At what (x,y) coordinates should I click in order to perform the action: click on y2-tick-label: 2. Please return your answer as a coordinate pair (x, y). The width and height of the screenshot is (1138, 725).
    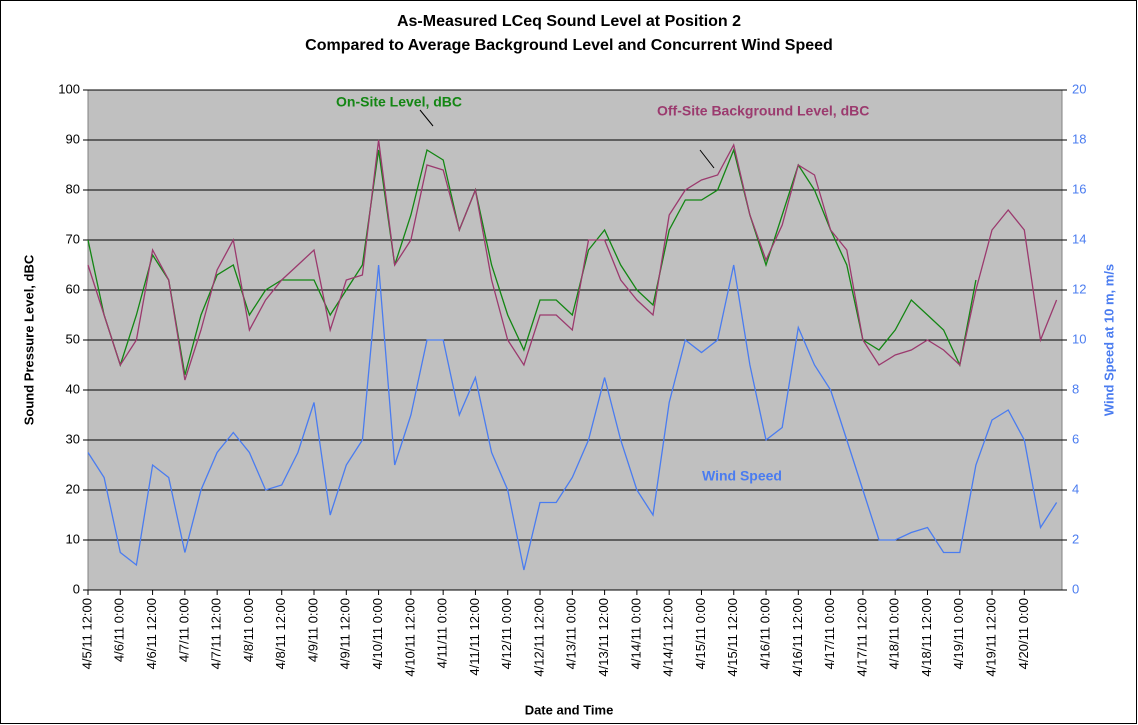
    Looking at the image, I should click on (1075, 538).